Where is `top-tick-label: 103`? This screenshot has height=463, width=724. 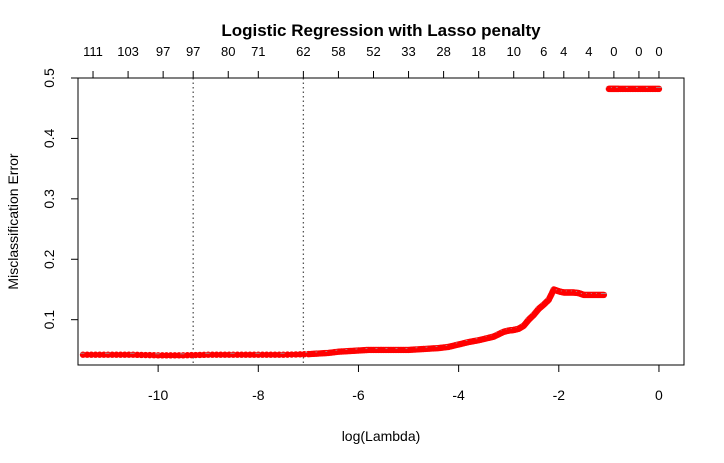 top-tick-label: 103 is located at coordinates (128, 51).